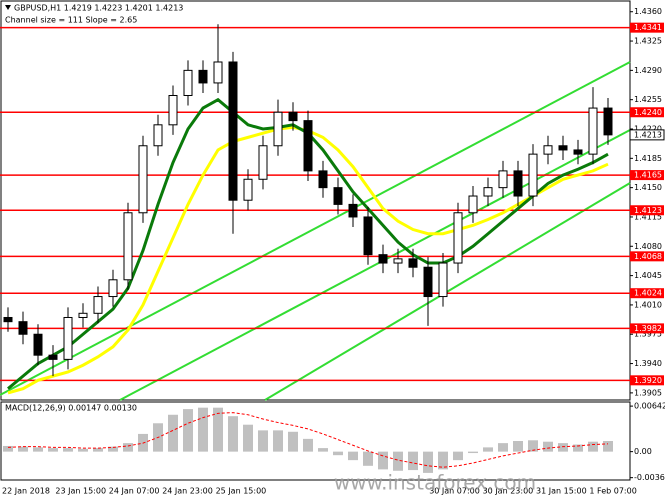  What do you see at coordinates (187, 491) in the screenshot?
I see `x-tick-label: 24 Jan 23:00` at bounding box center [187, 491].